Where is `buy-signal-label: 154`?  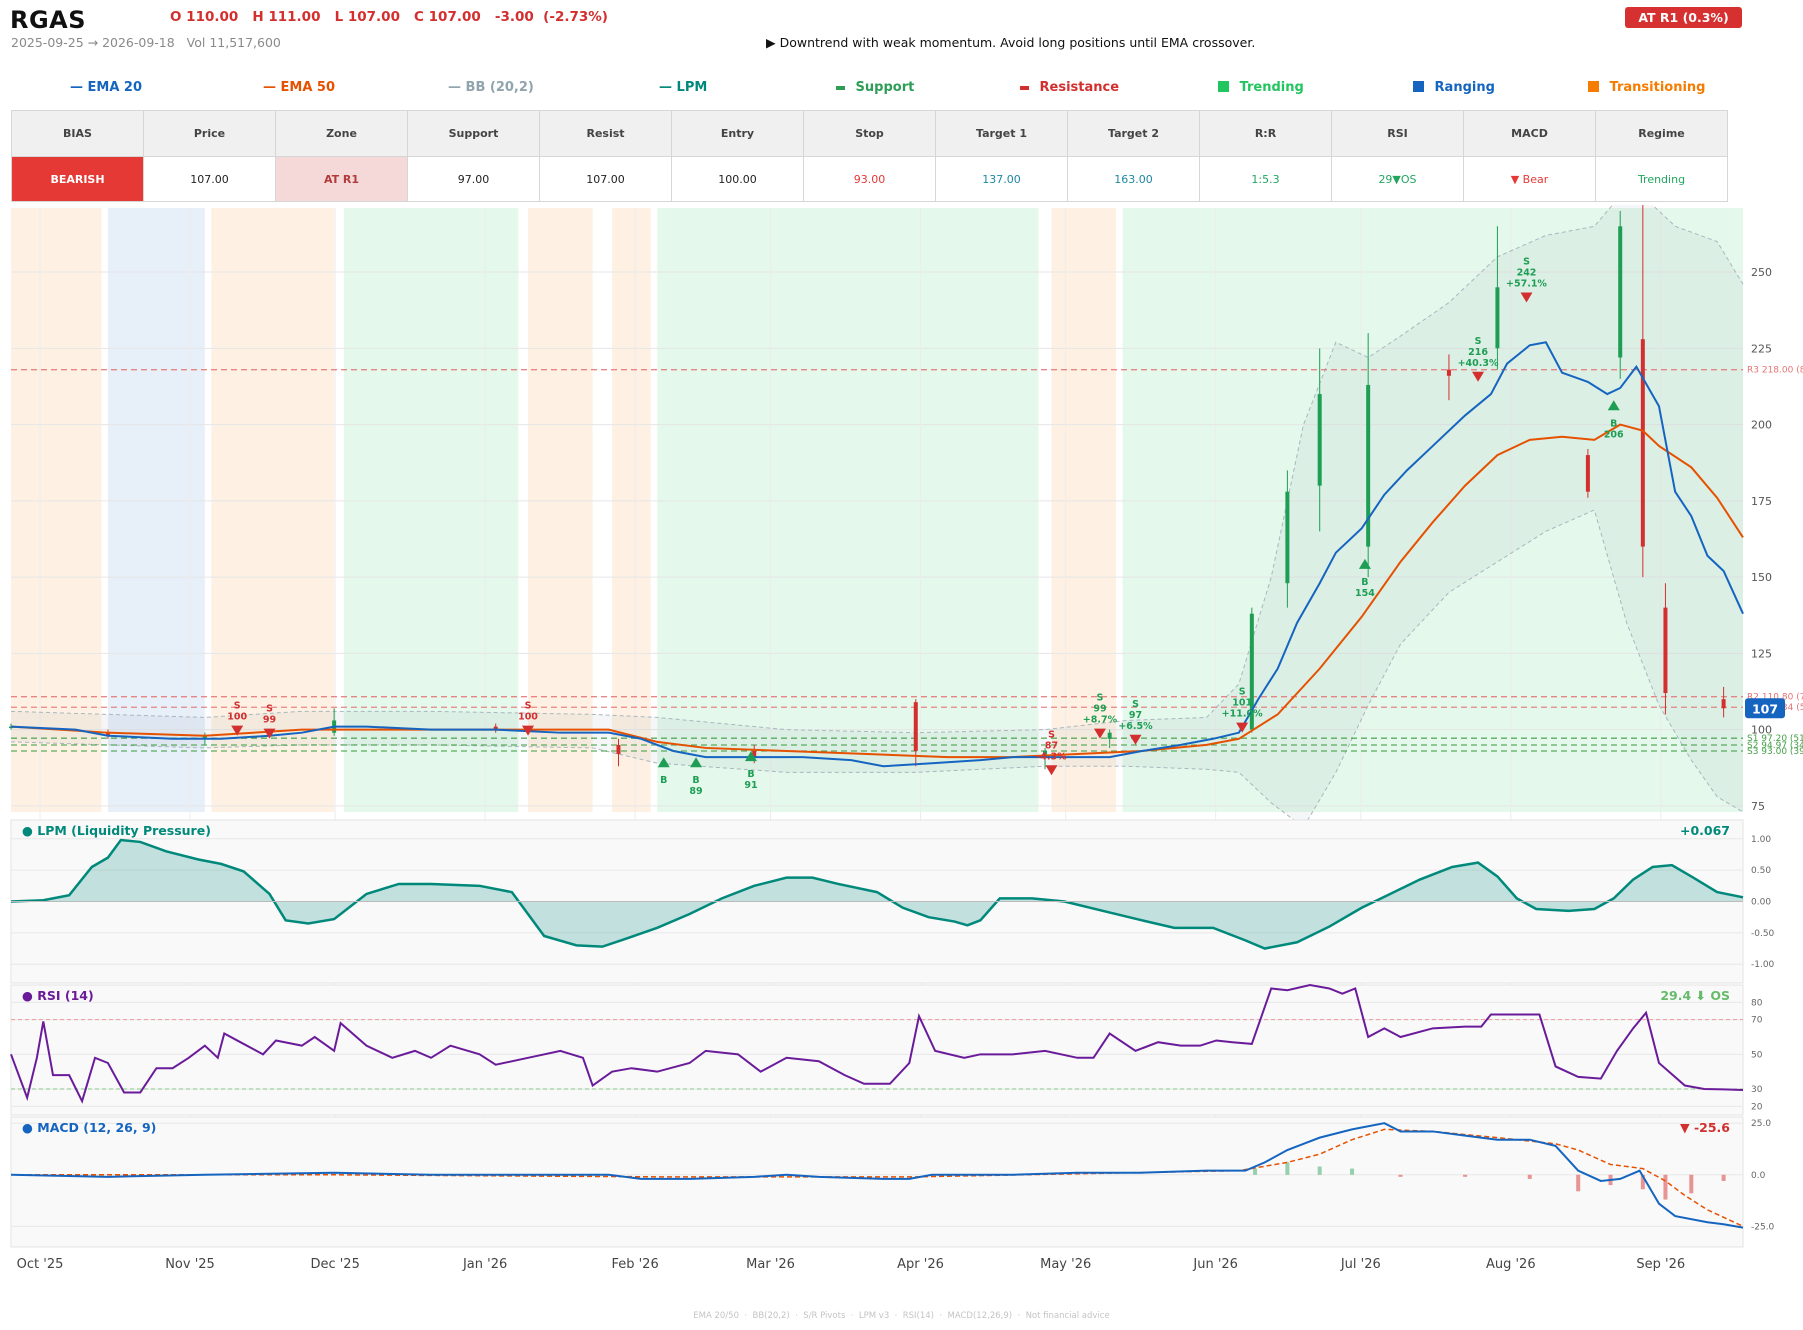
buy-signal-label: 154 is located at coordinates (1365, 593).